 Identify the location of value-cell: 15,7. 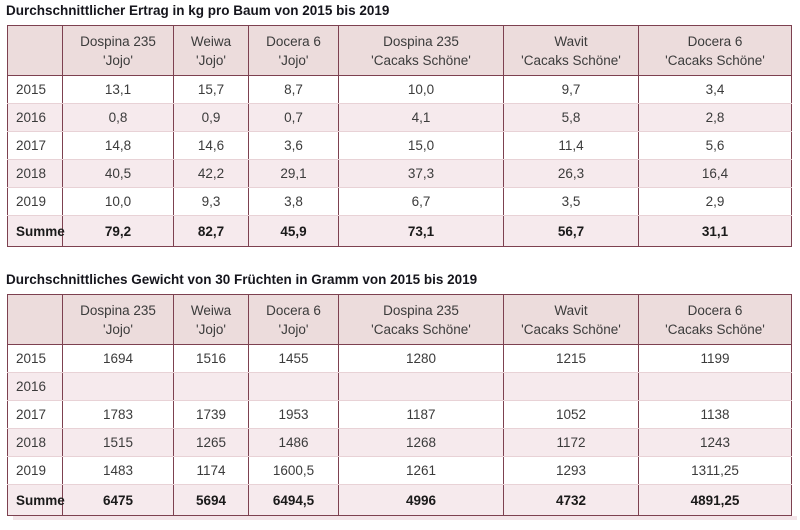
(211, 89).